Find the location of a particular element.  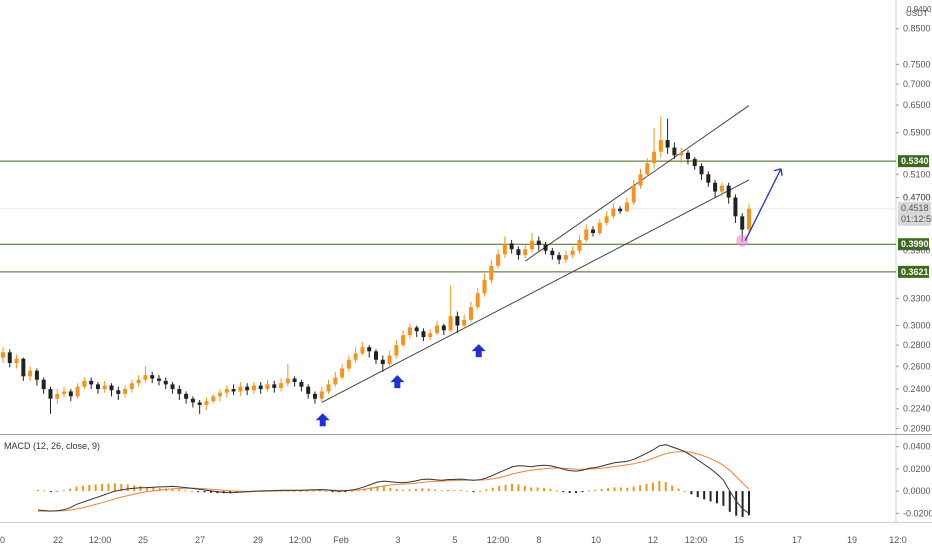

time-tick-label: 15 is located at coordinates (739, 540).